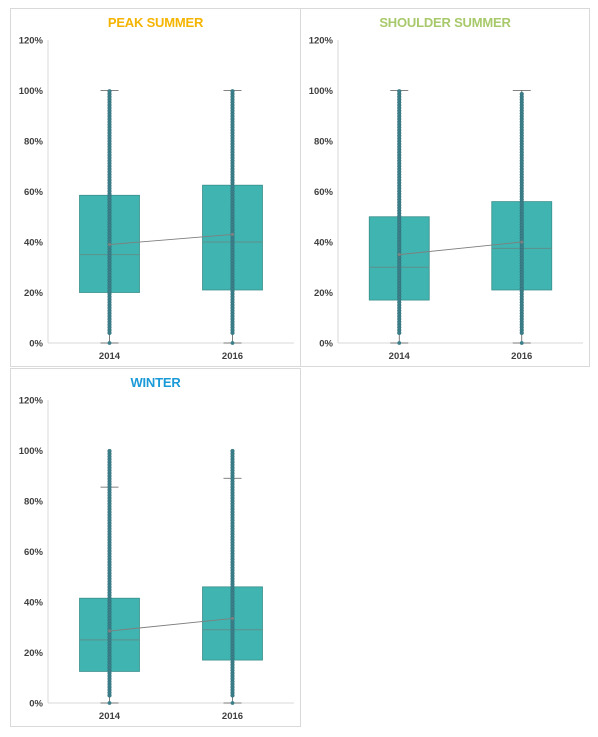 The width and height of the screenshot is (598, 737). I want to click on chart-title: PEAK SUMMER, so click(155, 22).